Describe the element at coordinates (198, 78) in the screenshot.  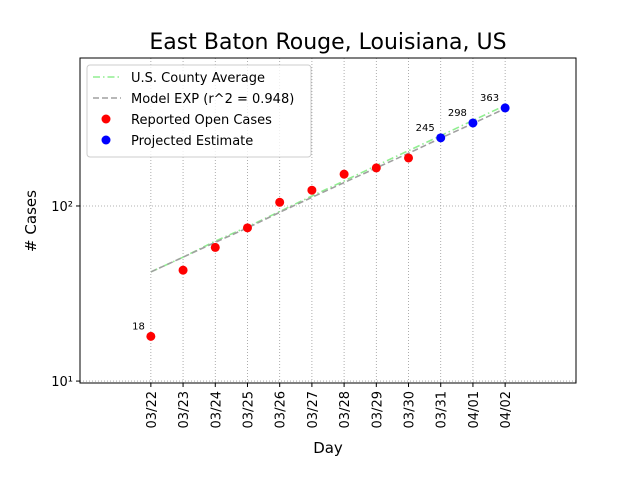
I see `legend-label: U.S. County Average` at that location.